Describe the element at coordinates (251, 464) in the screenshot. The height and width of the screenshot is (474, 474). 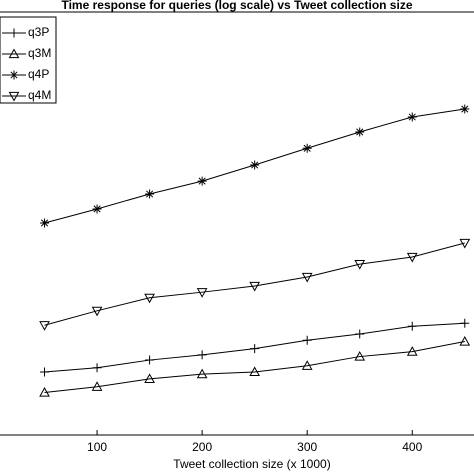
I see `x-axis-label: Tweet collection size (x 1000)` at that location.